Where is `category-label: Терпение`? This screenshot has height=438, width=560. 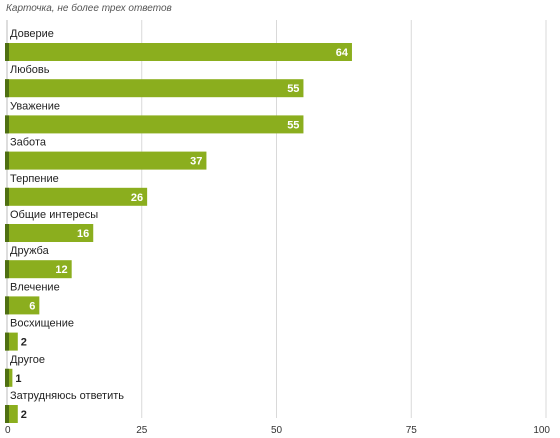
category-label: Терпение is located at coordinates (34, 179).